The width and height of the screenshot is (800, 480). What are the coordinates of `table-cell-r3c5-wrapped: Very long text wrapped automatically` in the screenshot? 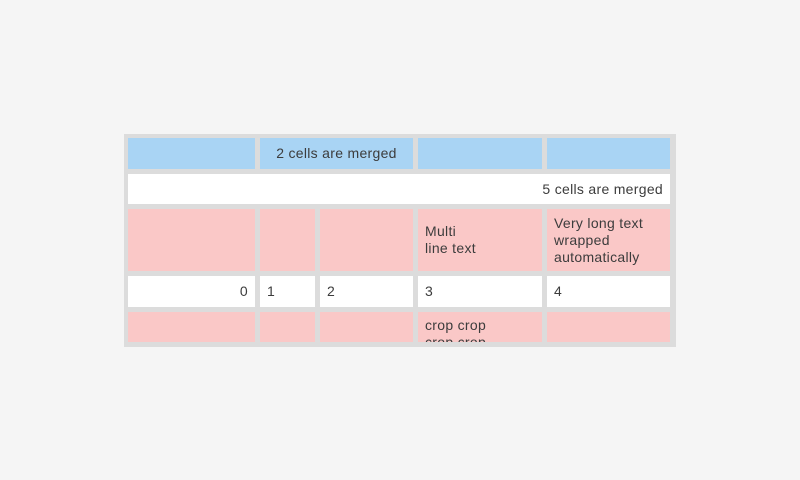 It's located at (608, 240).